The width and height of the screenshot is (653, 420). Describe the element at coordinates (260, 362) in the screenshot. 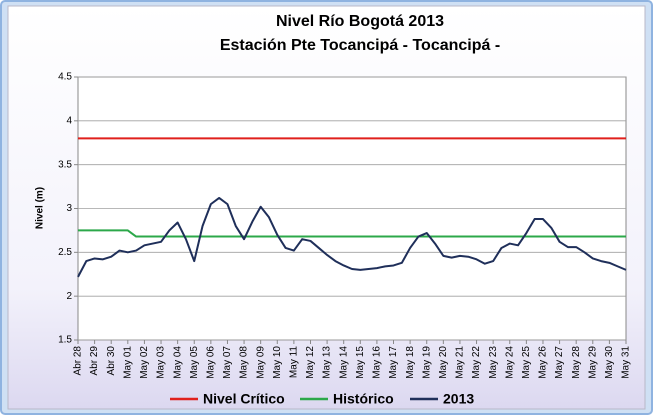

I see `x-tick-label: May 09` at that location.